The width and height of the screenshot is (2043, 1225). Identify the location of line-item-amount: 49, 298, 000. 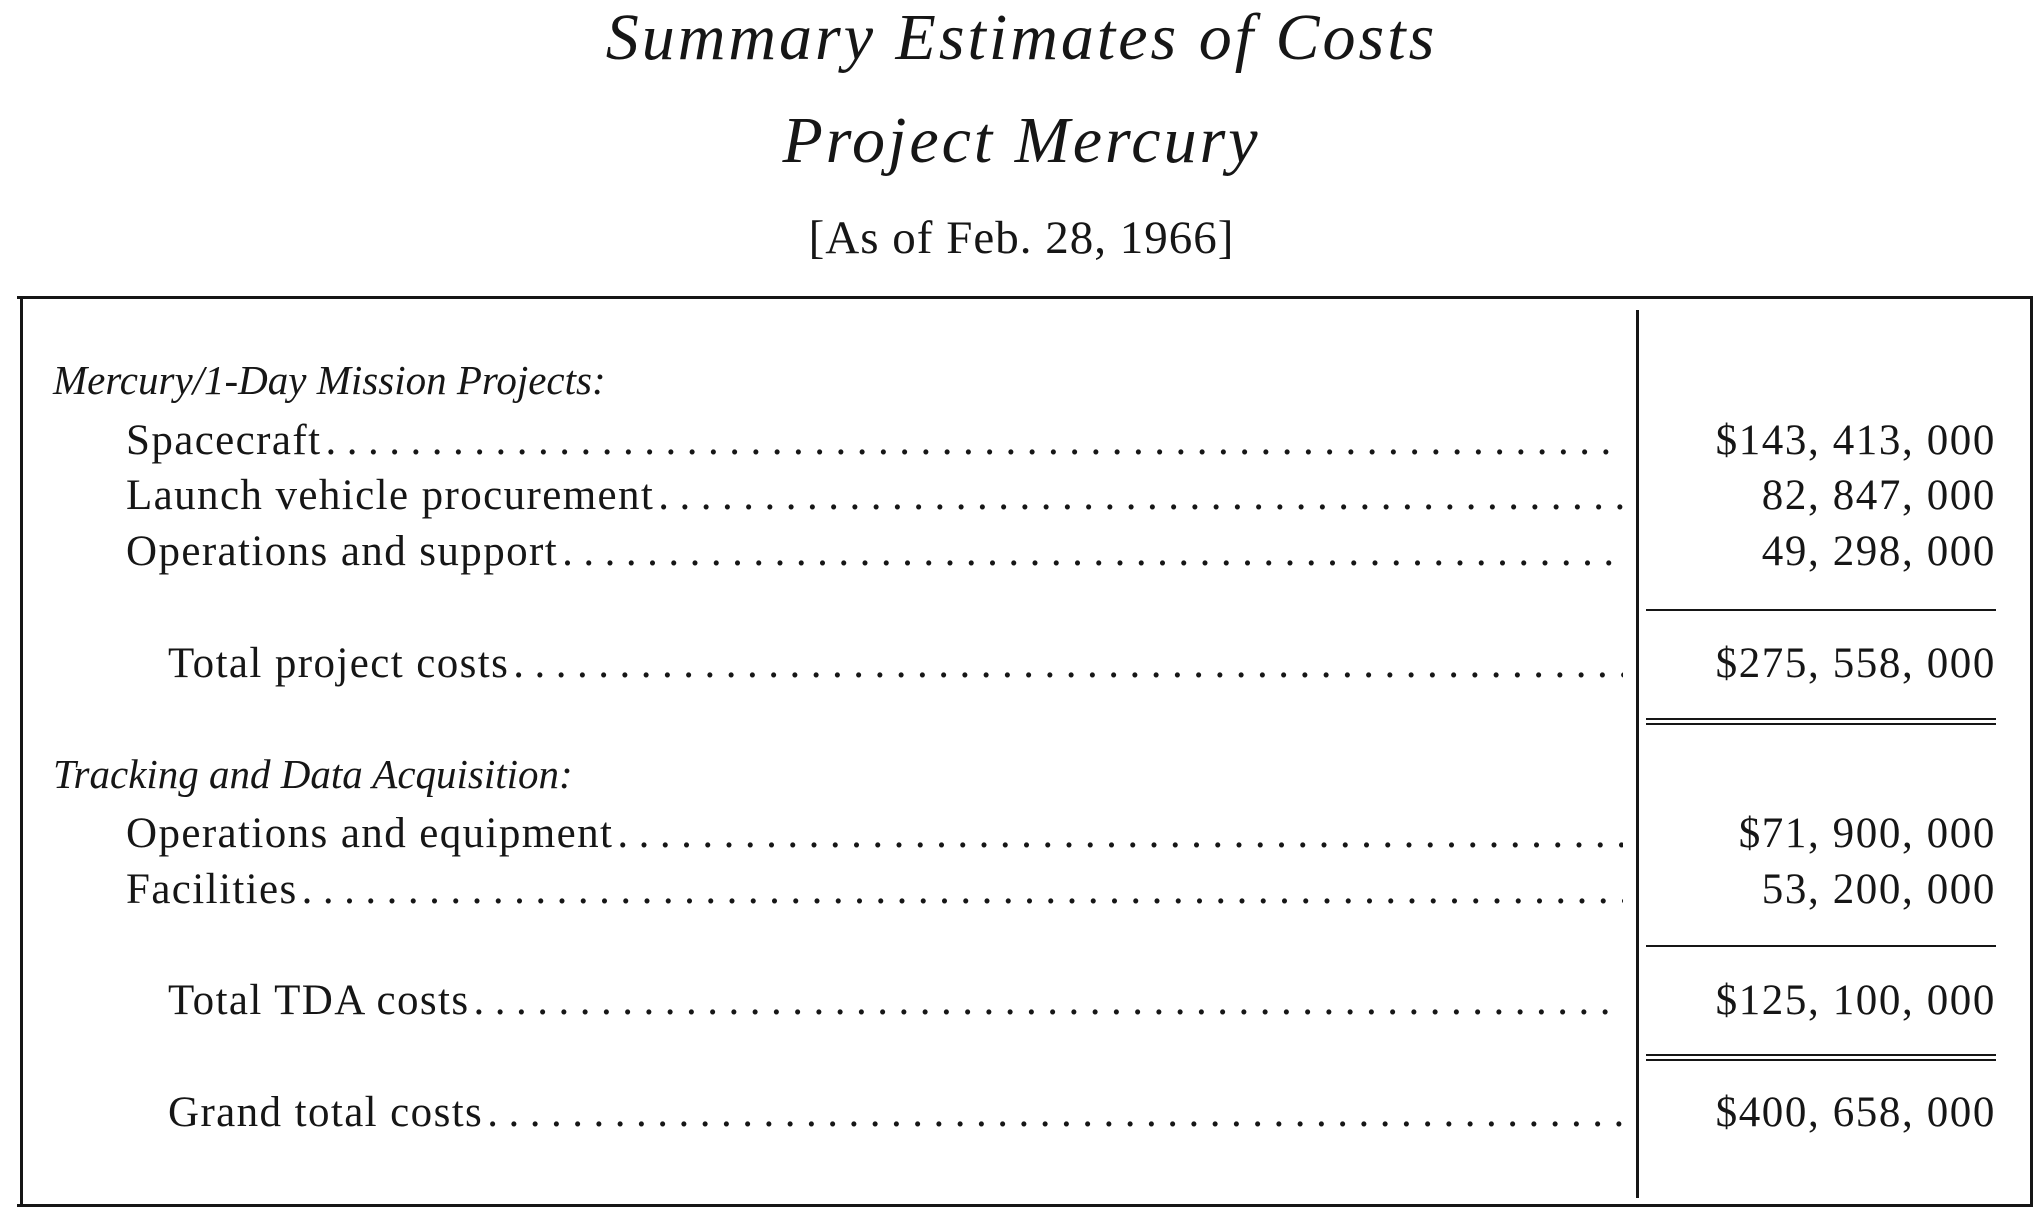
(1878, 551).